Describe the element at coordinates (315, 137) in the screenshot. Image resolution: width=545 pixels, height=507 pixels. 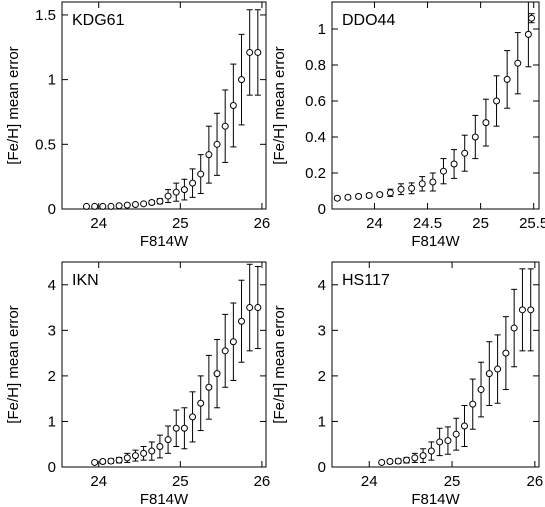
I see `y-tick-label: 0.4` at that location.